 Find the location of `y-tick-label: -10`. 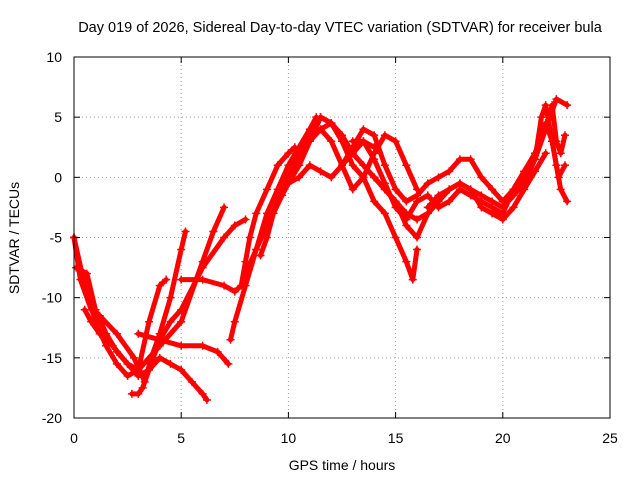

y-tick-label: -10 is located at coordinates (52, 298).